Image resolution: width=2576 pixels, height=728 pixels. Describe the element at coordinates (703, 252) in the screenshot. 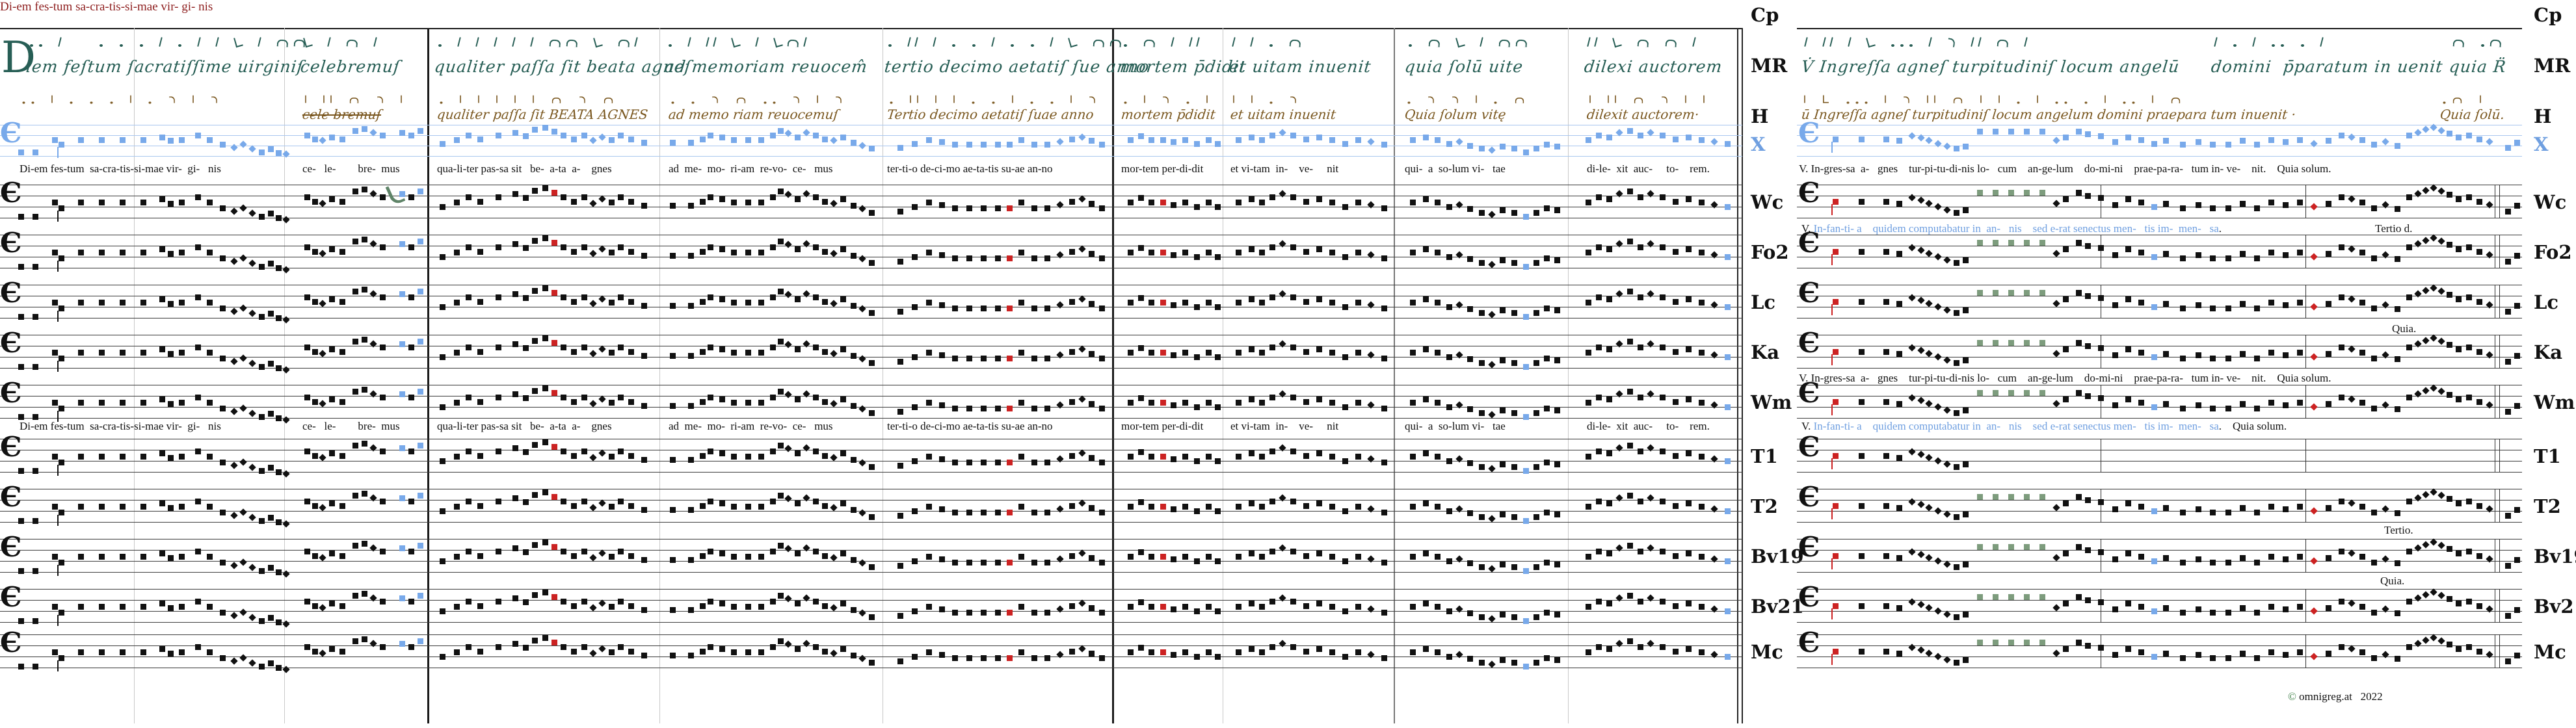

I see `note-Fo2-left` at that location.